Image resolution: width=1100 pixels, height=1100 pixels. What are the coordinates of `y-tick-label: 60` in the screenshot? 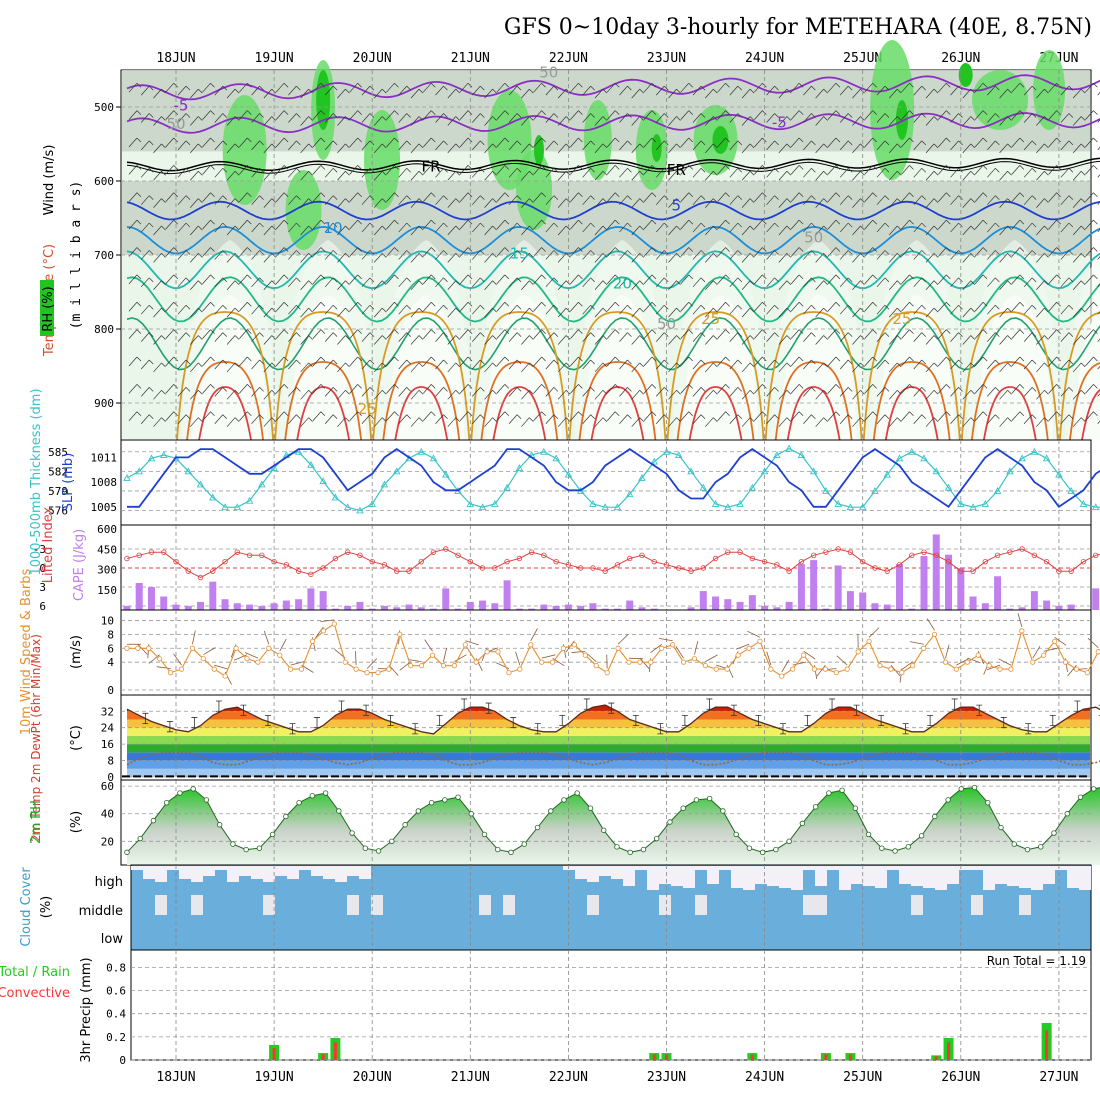 It's located at (107, 786).